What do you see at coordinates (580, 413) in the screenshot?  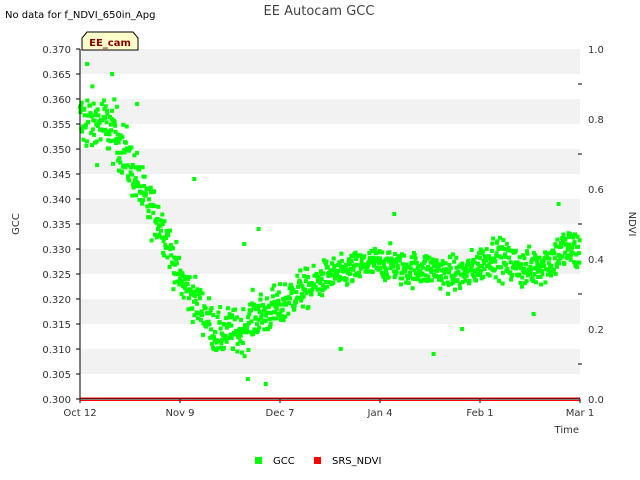 I see `x-tick-label: Mar 1` at bounding box center [580, 413].